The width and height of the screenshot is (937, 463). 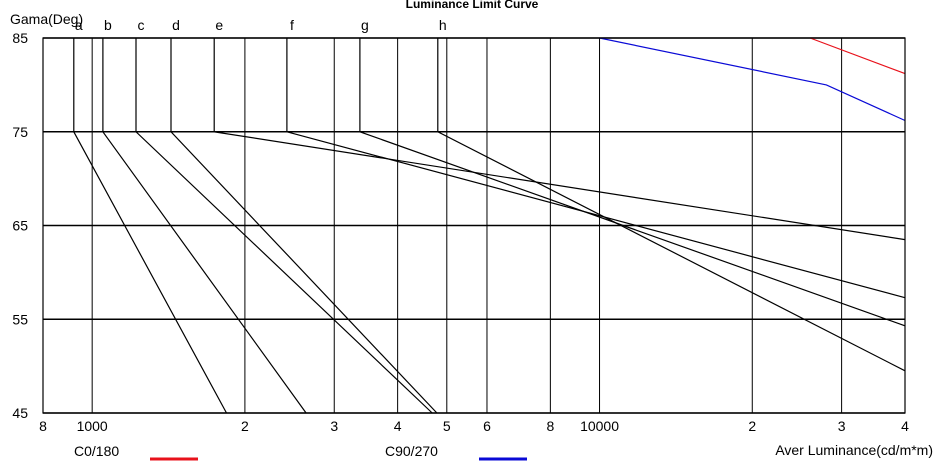 What do you see at coordinates (599, 426) in the screenshot?
I see `x-tick-label: 10000` at bounding box center [599, 426].